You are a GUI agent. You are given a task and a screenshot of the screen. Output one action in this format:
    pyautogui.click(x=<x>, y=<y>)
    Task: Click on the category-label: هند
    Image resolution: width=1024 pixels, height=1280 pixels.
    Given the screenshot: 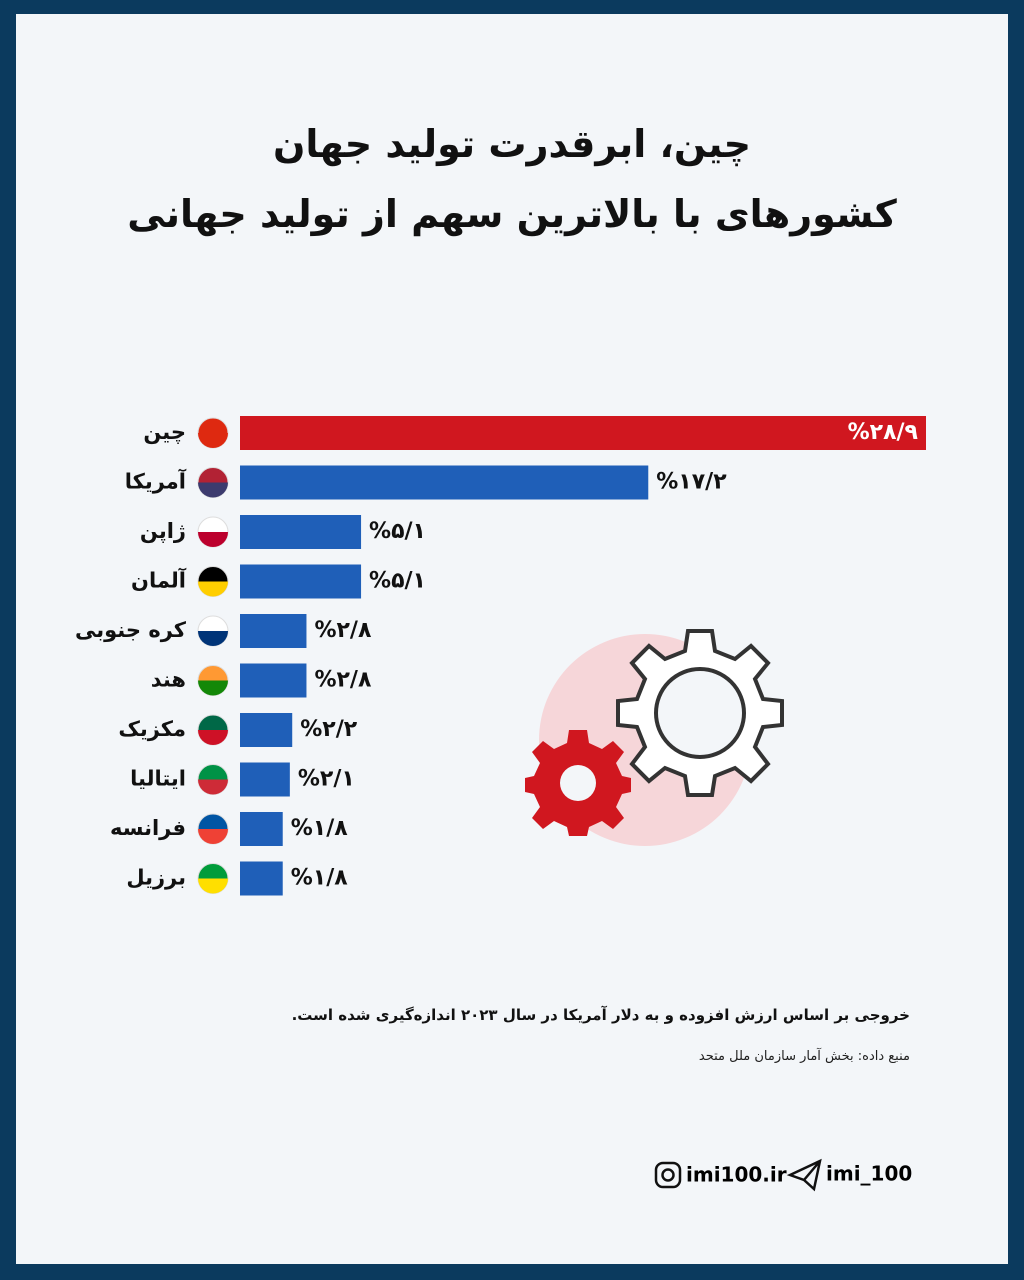 What is the action you would take?
    pyautogui.click(x=168, y=680)
    